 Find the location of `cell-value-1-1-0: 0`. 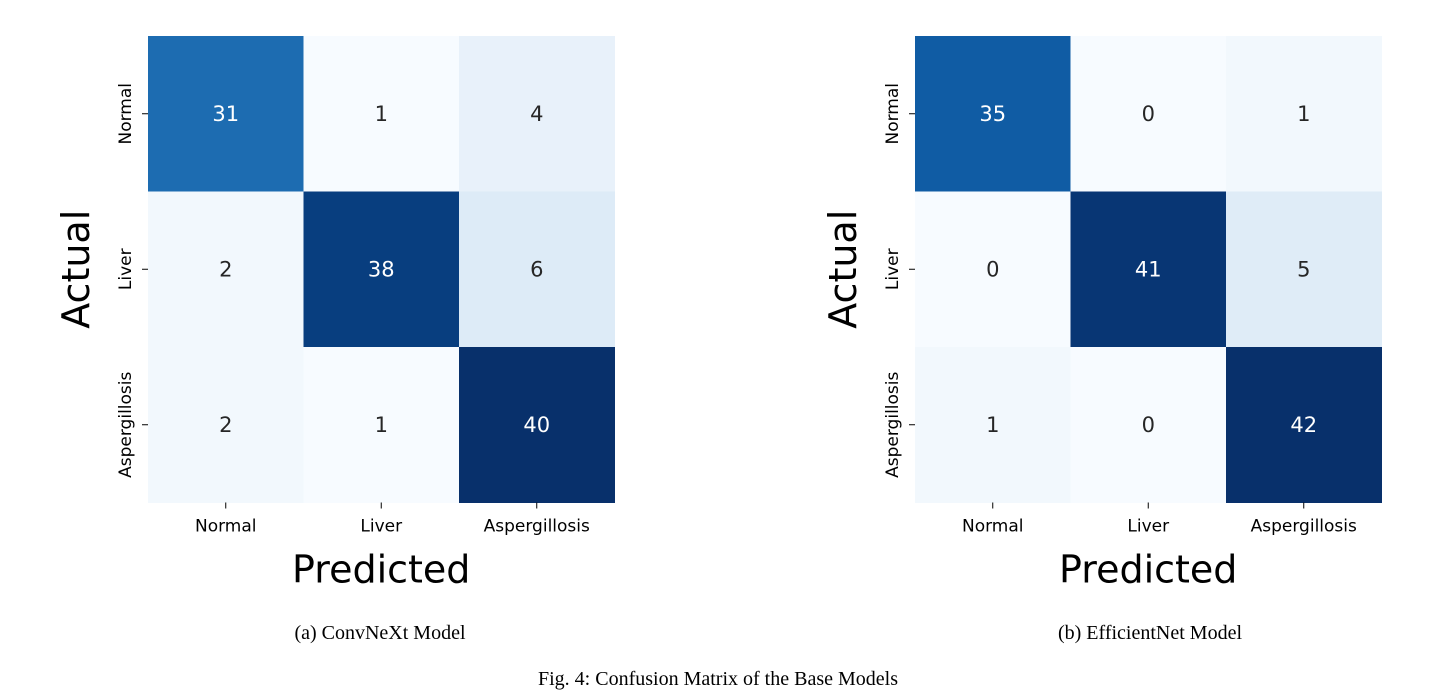

cell-value-1-1-0: 0 is located at coordinates (992, 269).